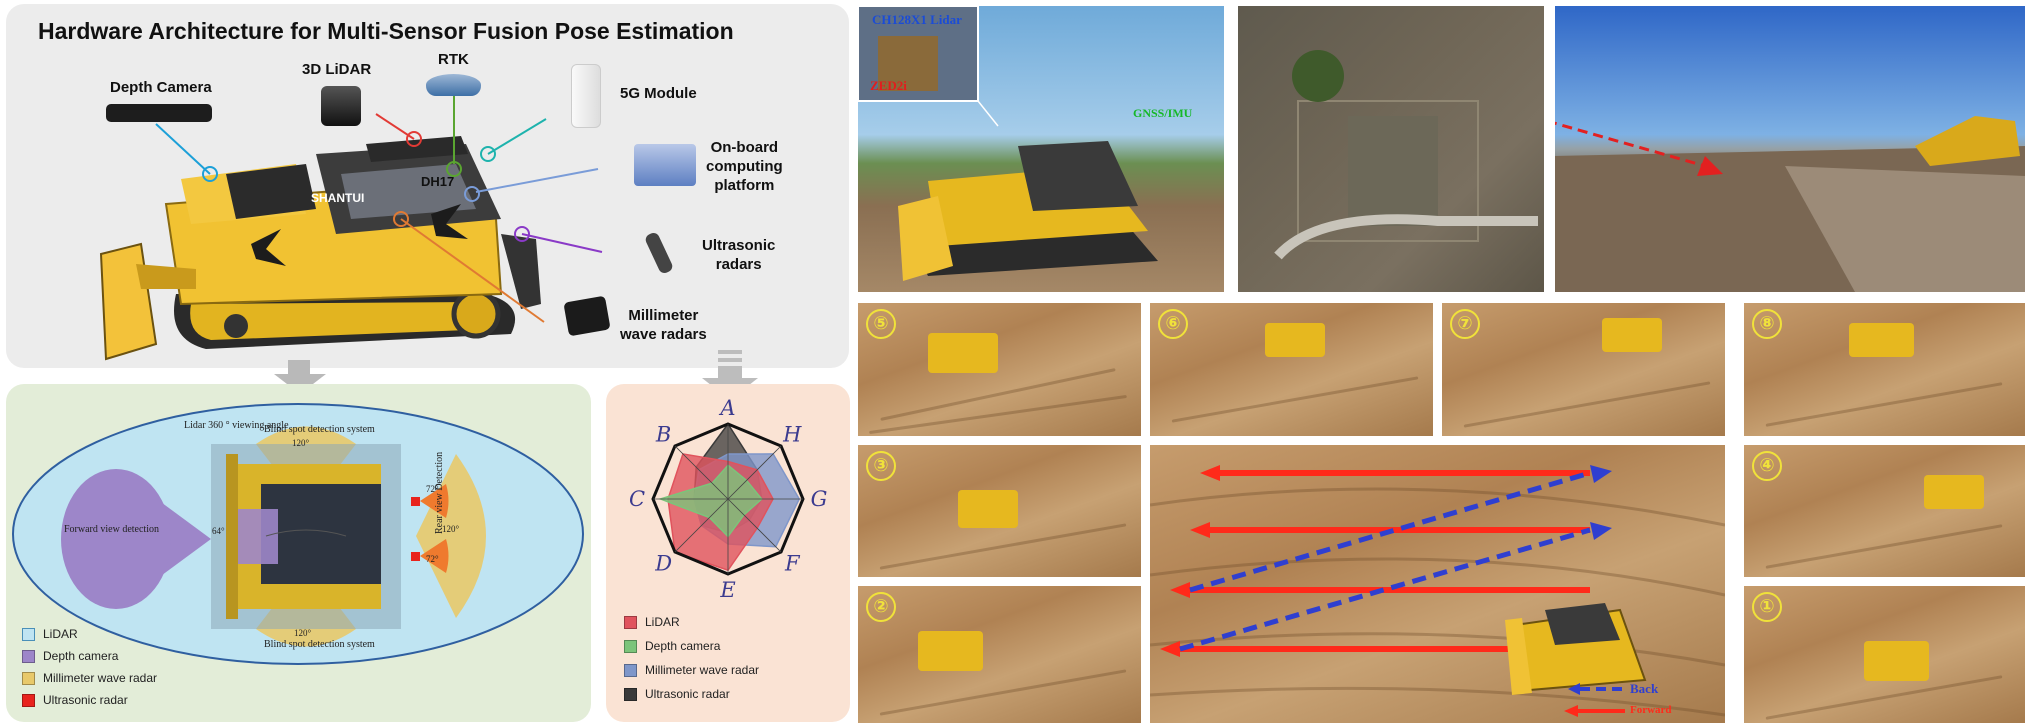 This screenshot has height=727, width=2031. Describe the element at coordinates (432, 489) in the screenshot. I see `angle-72-top: 72°` at that location.